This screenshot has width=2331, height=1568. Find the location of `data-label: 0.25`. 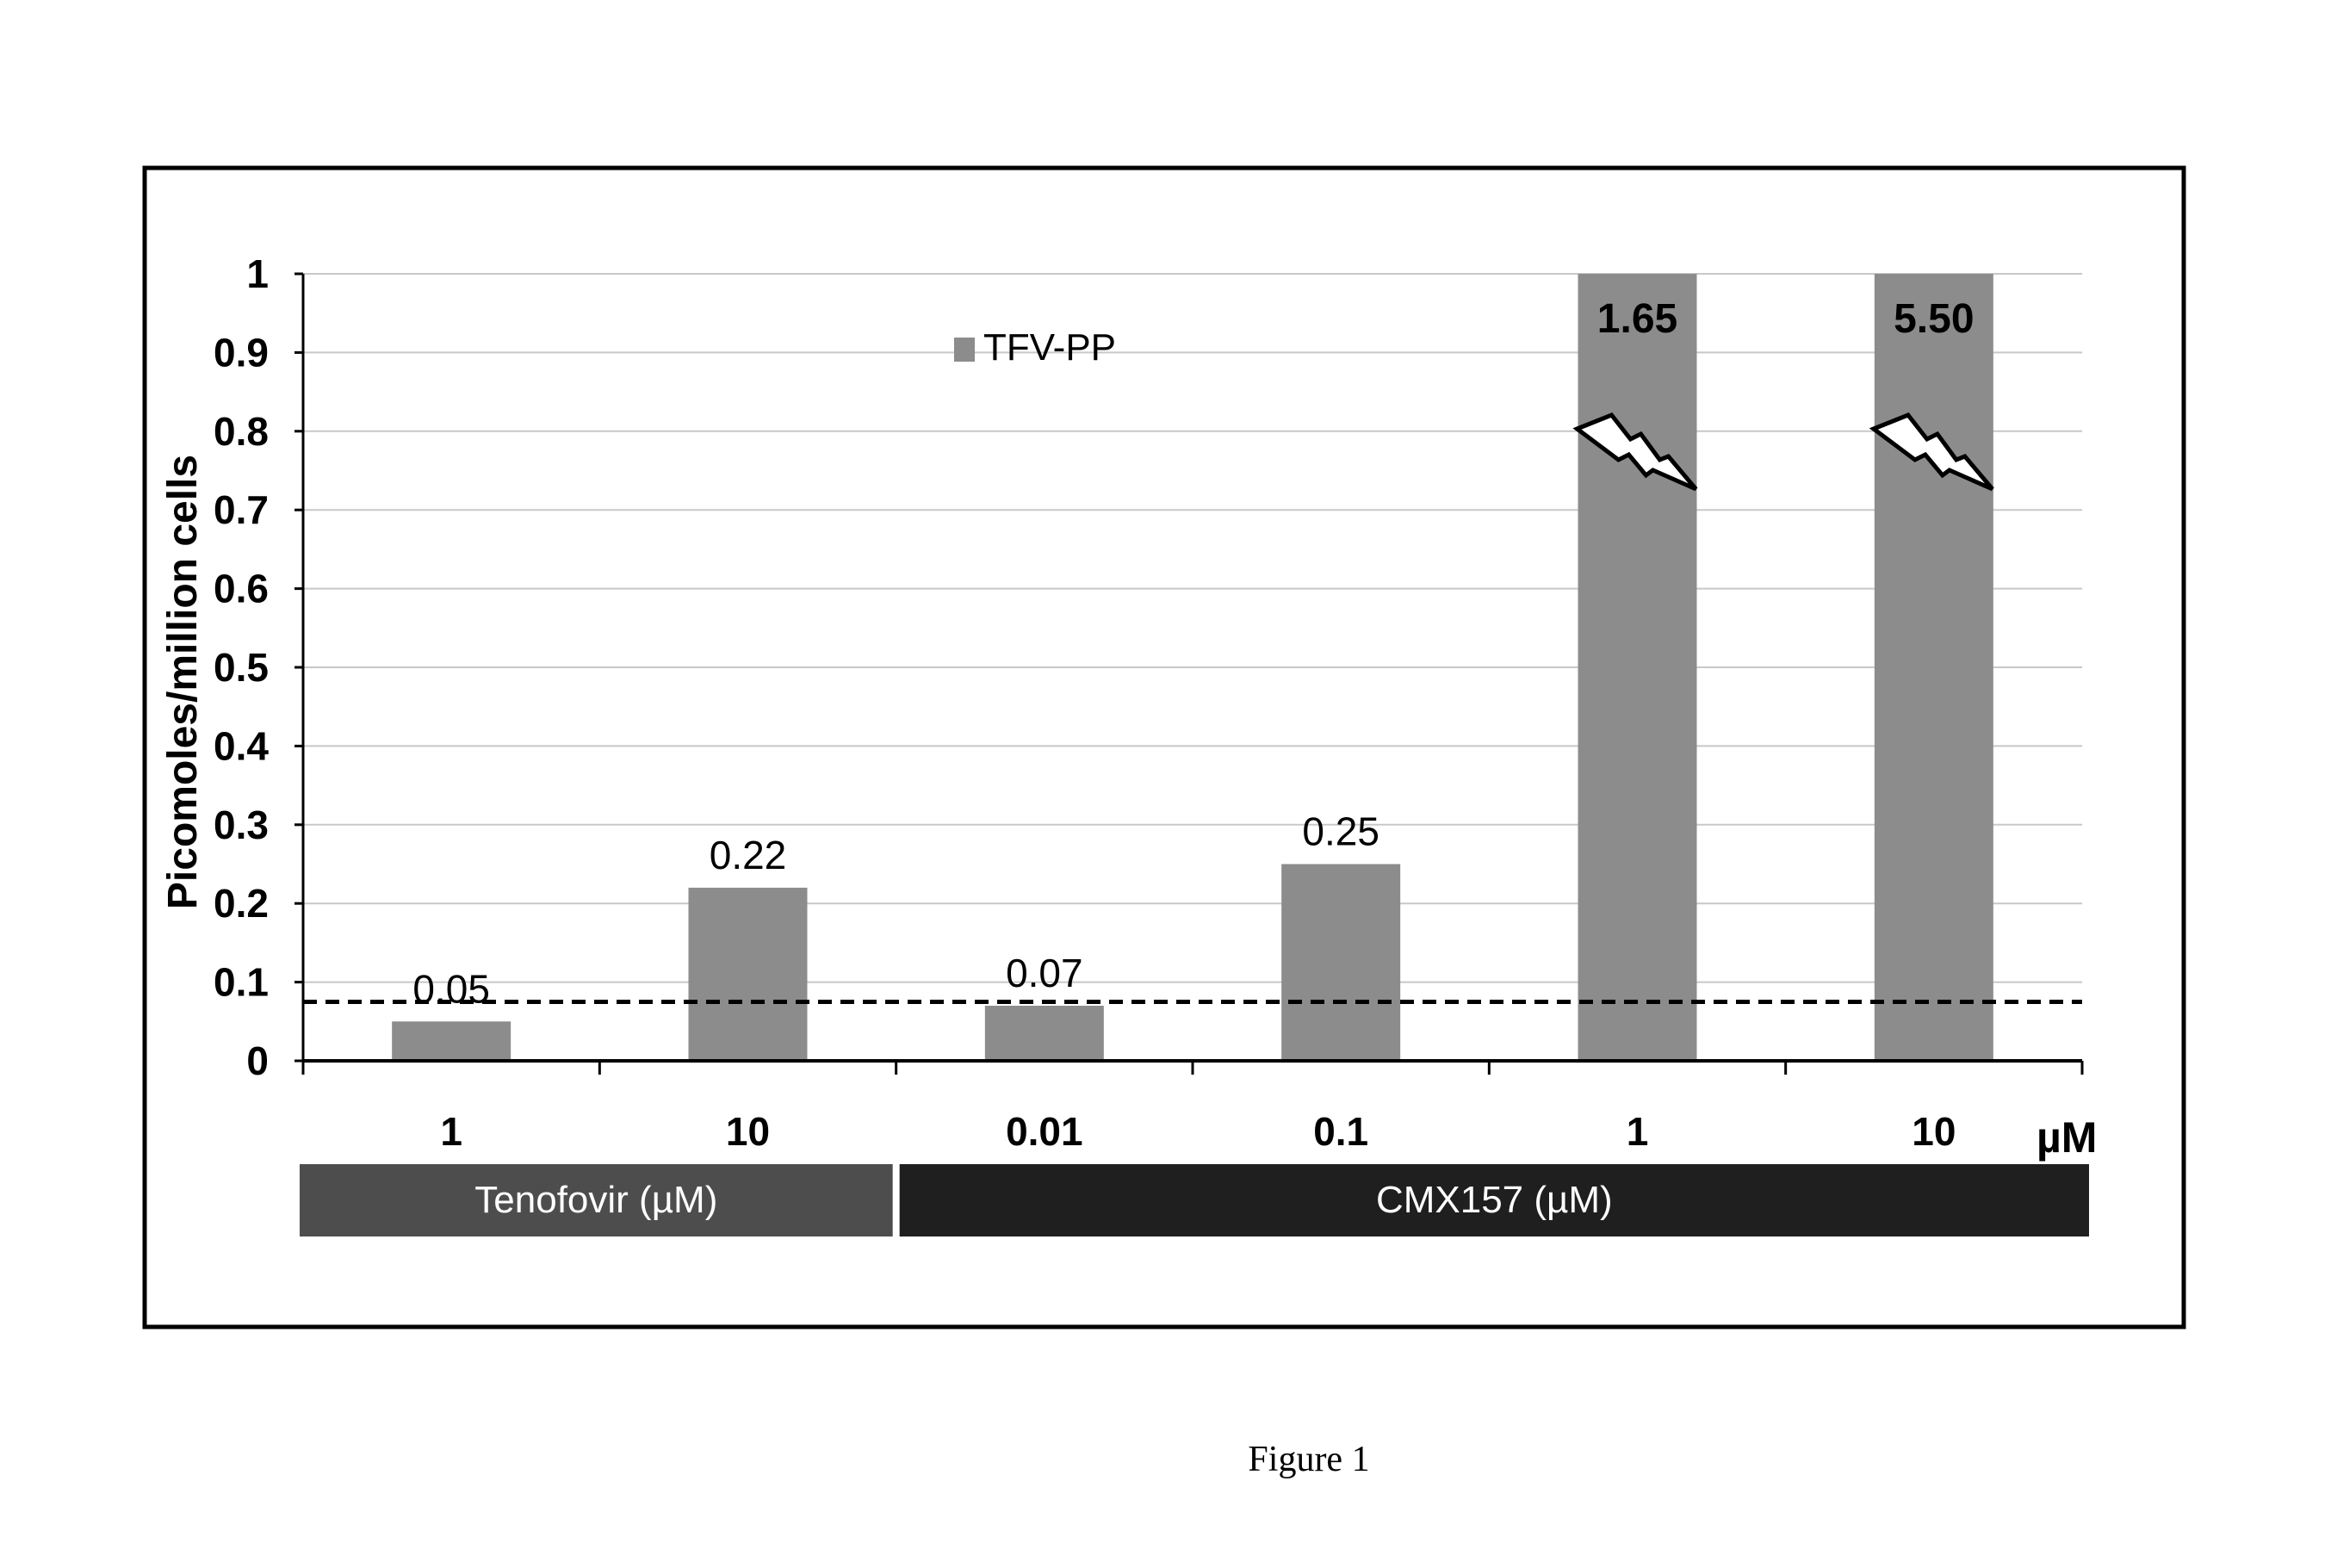

data-label: 0.25 is located at coordinates (1340, 831).